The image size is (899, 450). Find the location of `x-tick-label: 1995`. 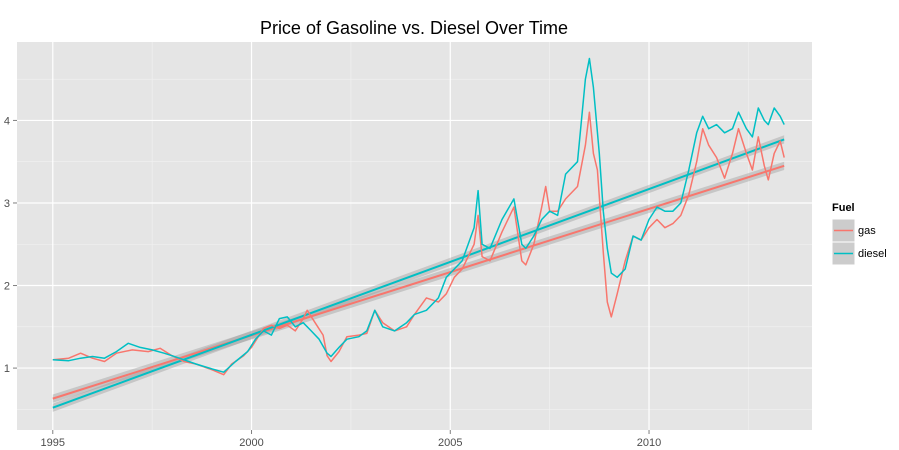

x-tick-label: 1995 is located at coordinates (53, 443).